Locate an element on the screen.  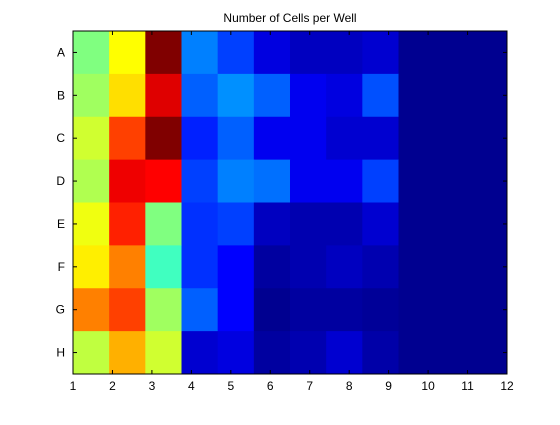
x-tick-label-9: 9 is located at coordinates (388, 386).